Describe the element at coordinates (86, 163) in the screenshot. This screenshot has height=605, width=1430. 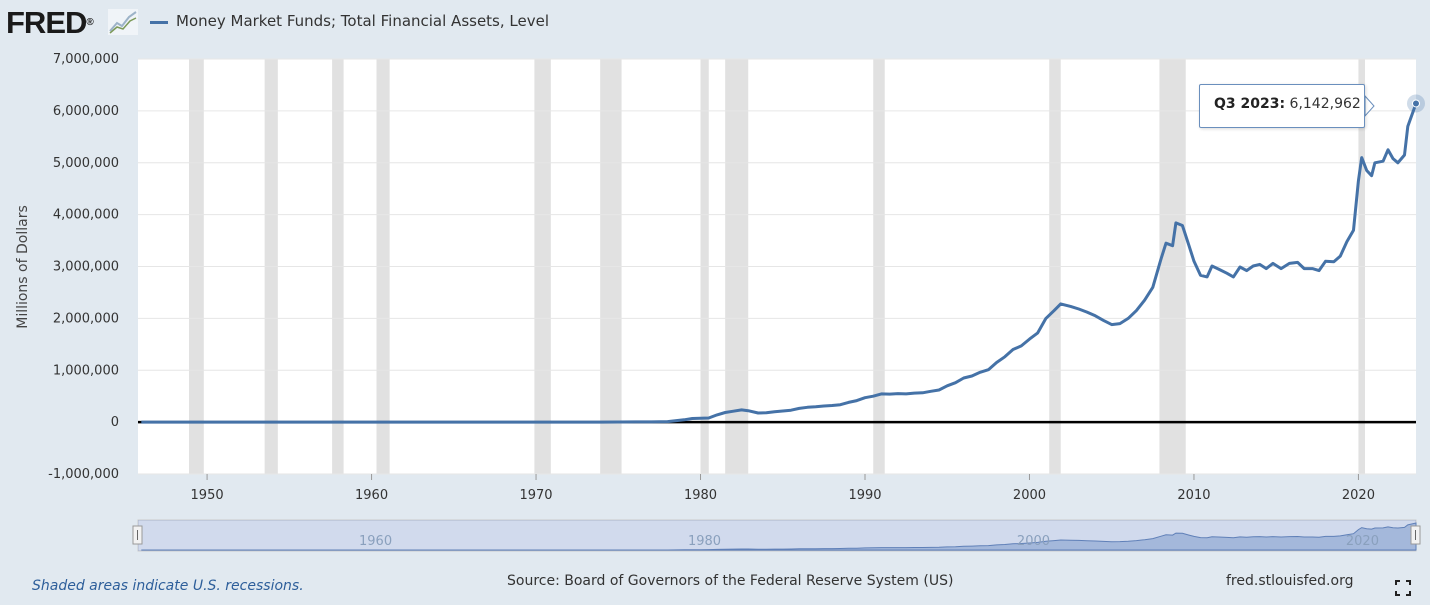
I see `y-tick-label: 5,000,000` at that location.